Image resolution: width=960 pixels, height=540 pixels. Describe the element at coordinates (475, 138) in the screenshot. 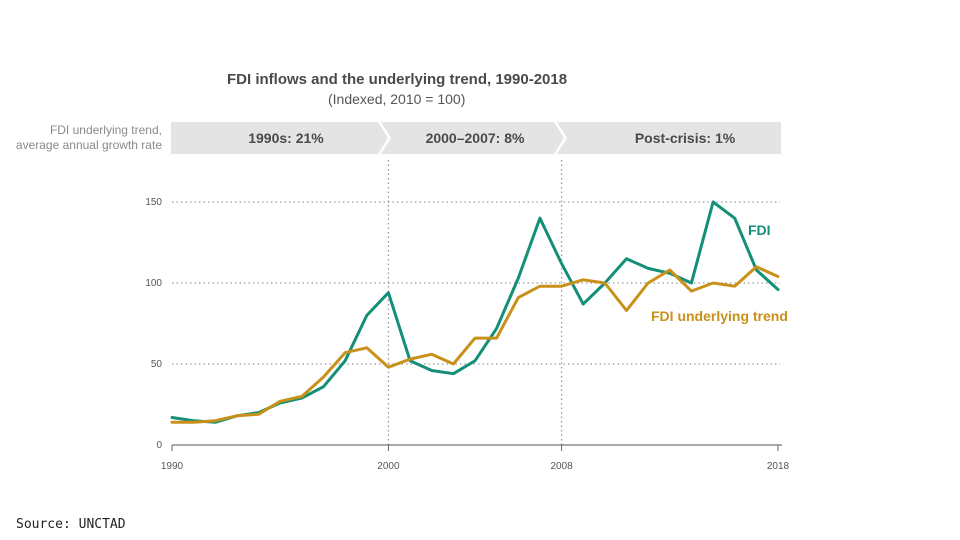

I see `period-label-2000-2007: 2000–2007: 8%` at that location.